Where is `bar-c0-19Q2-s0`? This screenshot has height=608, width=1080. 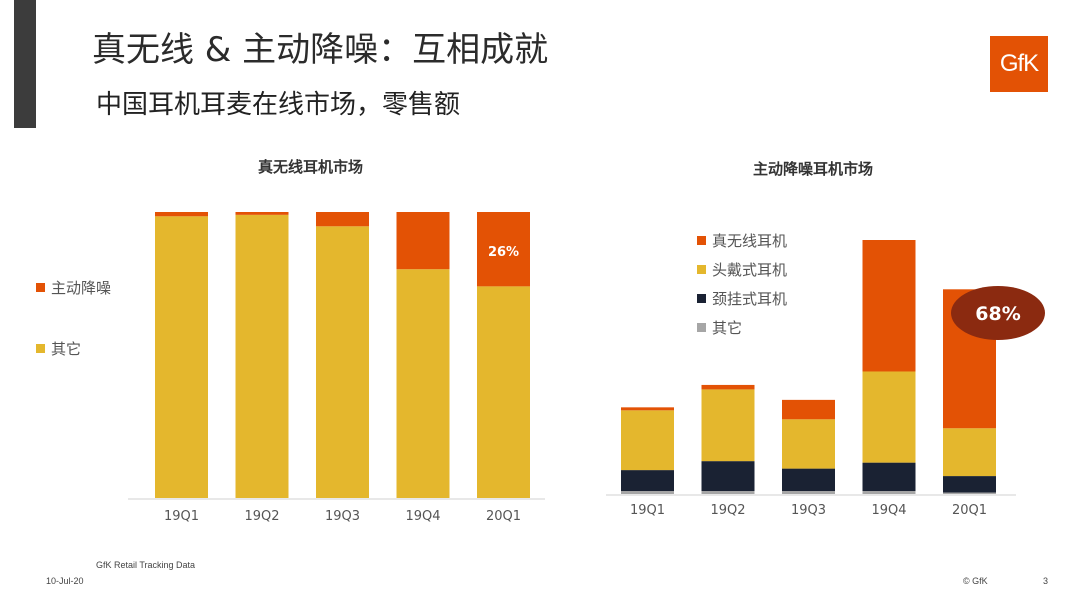 bar-c0-19Q2-s0 is located at coordinates (262, 356).